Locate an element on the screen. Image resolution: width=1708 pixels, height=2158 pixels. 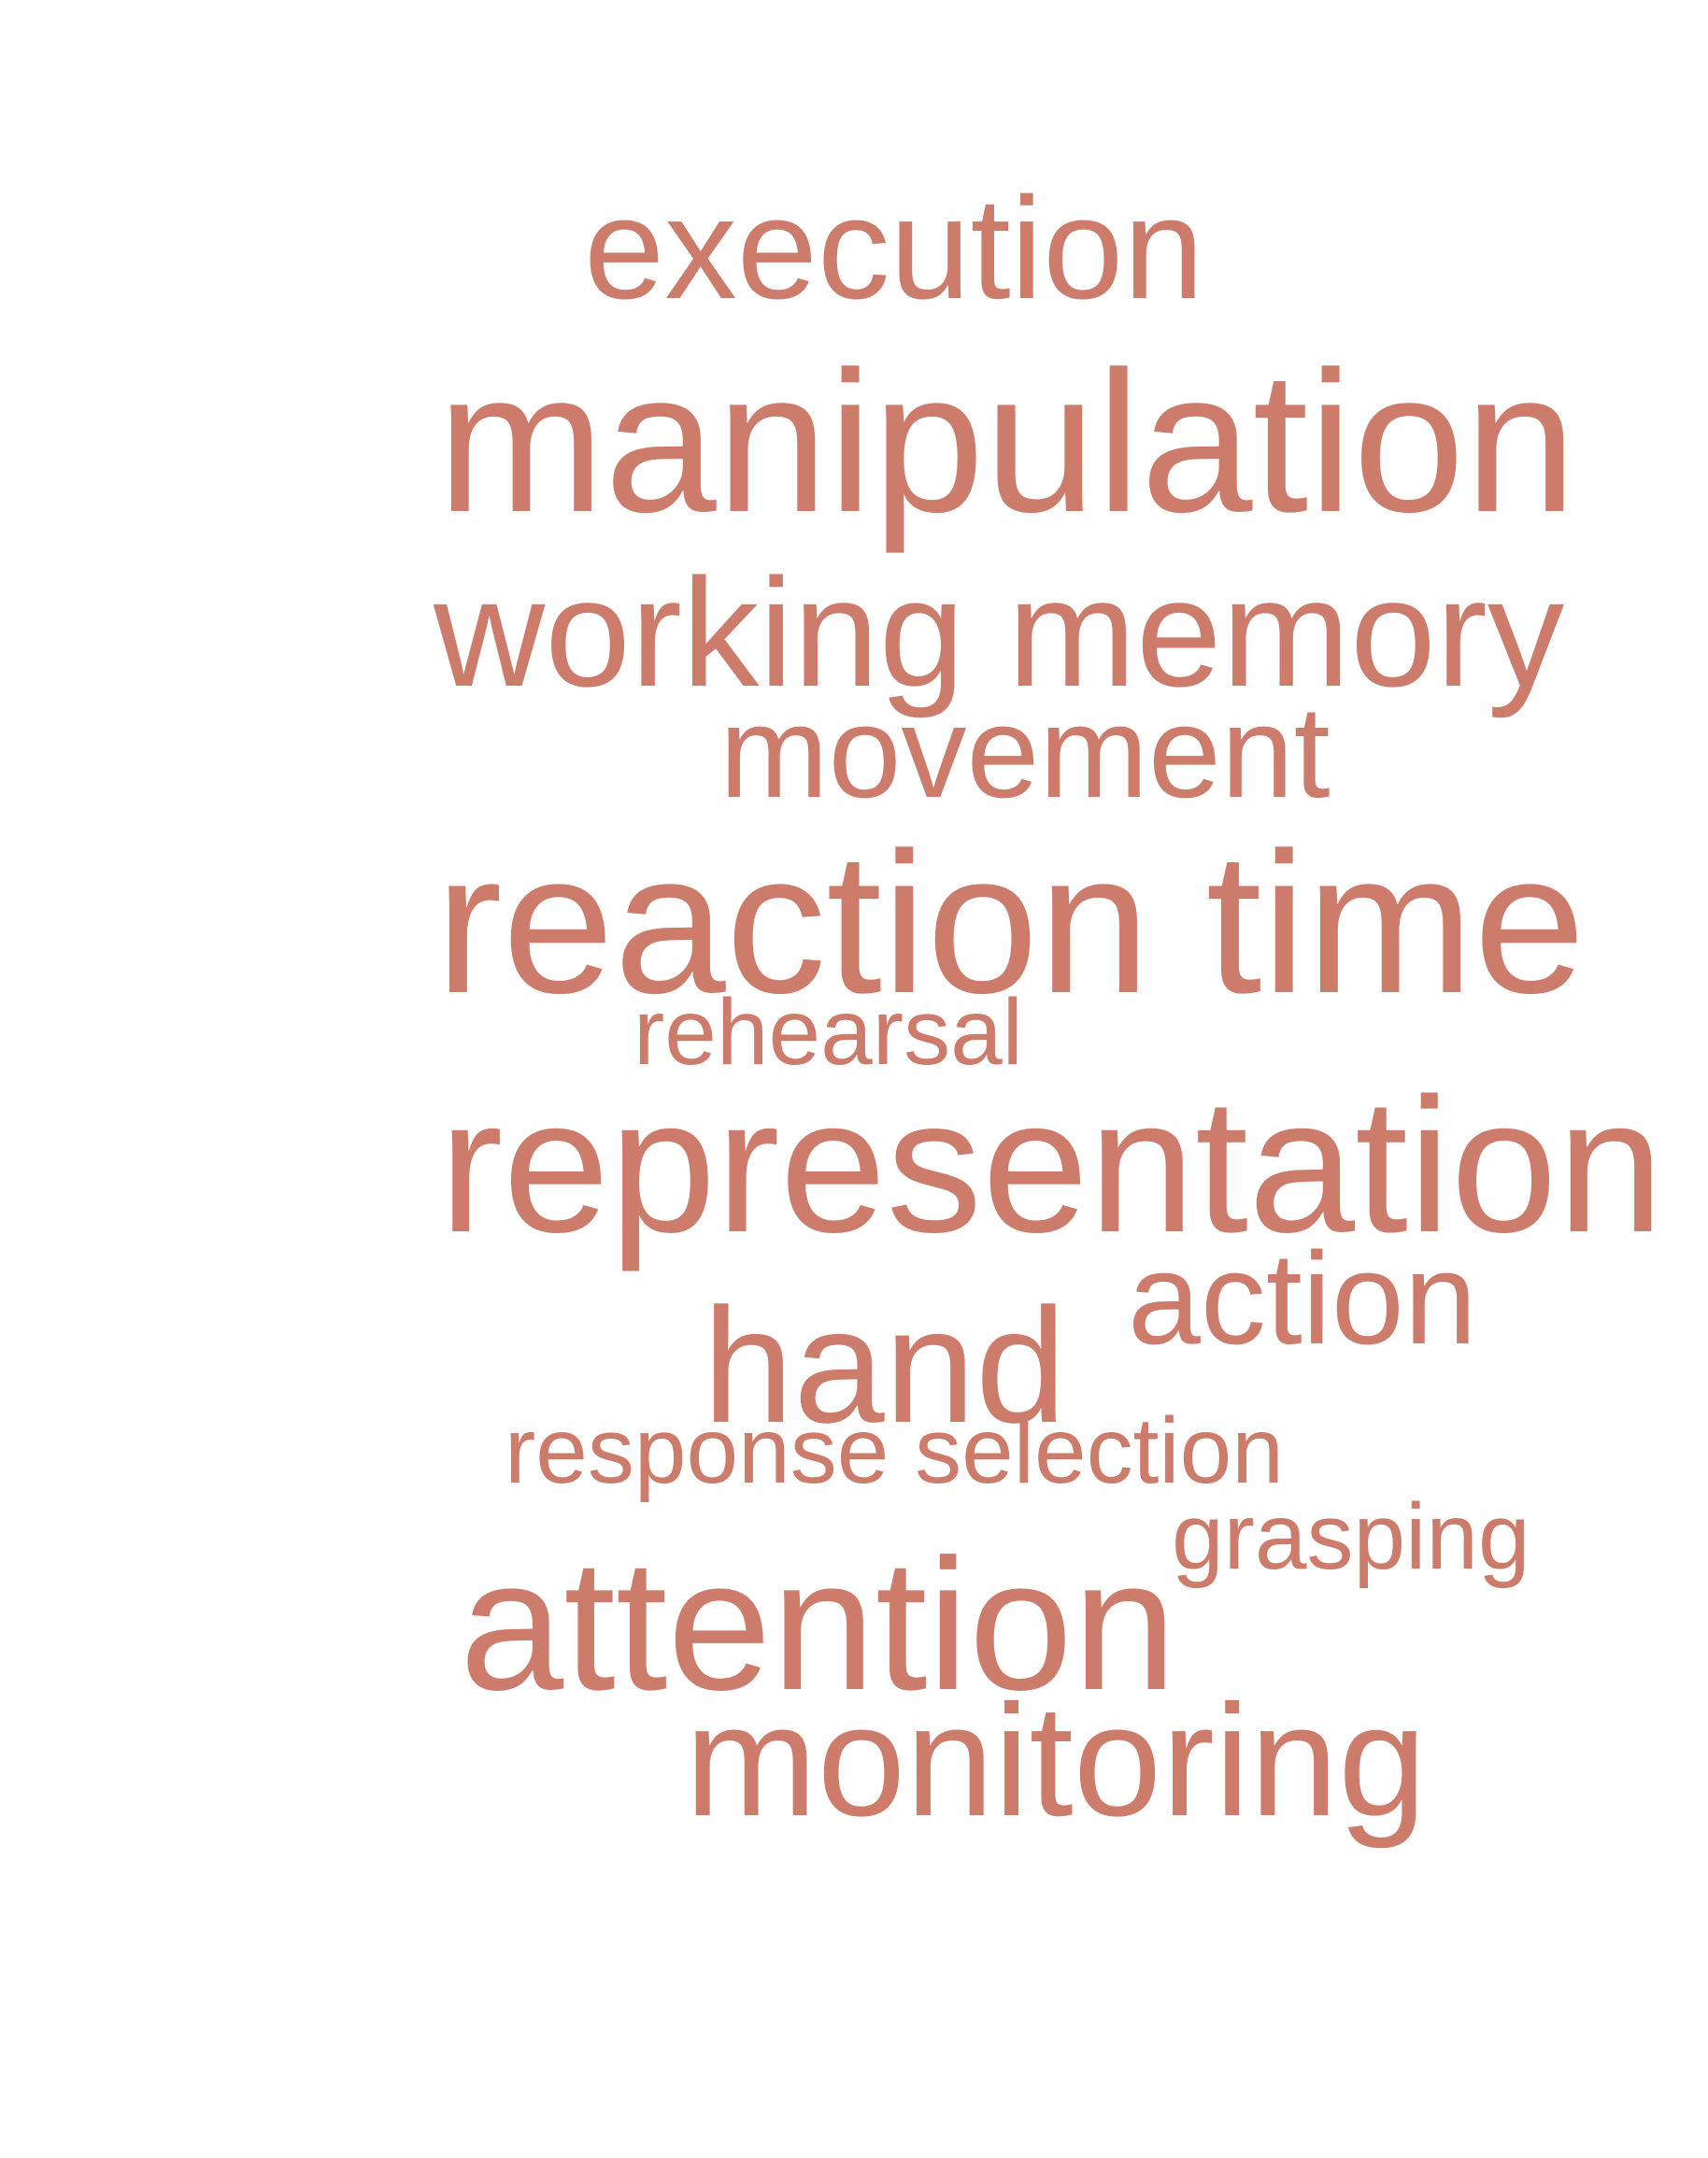
word-working-memory: working memory is located at coordinates (999, 632).